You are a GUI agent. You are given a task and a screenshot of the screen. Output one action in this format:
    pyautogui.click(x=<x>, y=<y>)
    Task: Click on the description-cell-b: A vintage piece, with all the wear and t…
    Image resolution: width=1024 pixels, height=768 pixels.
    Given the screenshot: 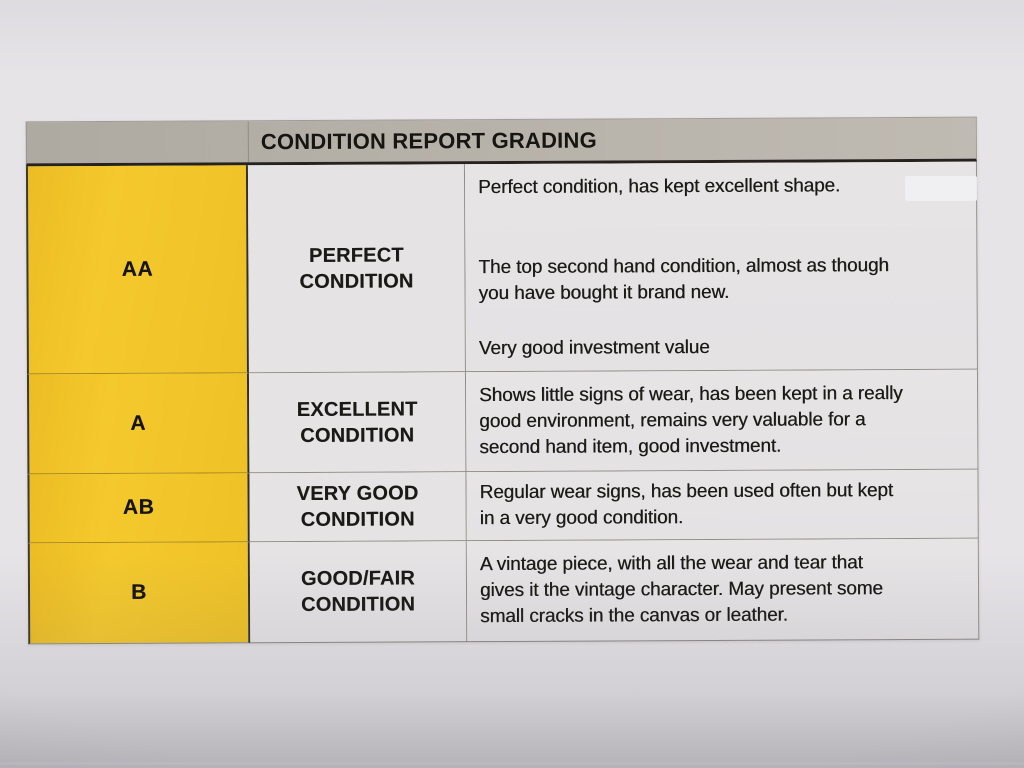 What is the action you would take?
    pyautogui.click(x=723, y=590)
    